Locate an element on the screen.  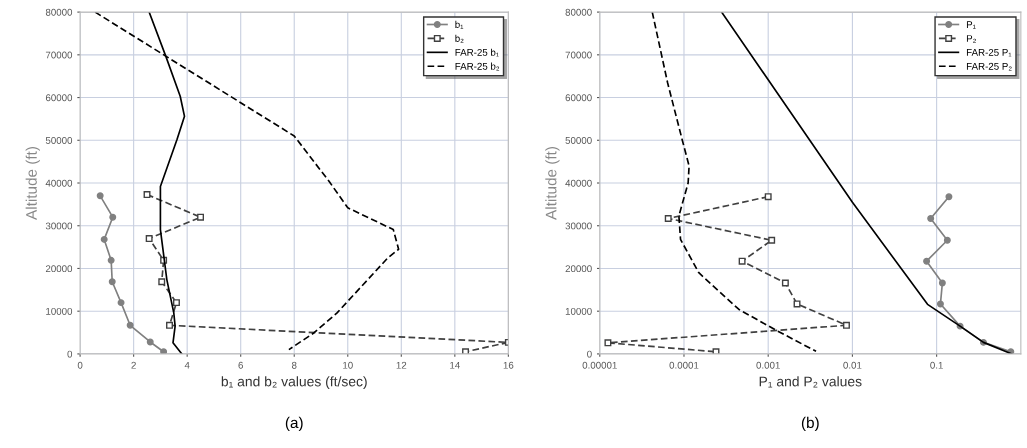
x-tick-label: 10 is located at coordinates (348, 365).